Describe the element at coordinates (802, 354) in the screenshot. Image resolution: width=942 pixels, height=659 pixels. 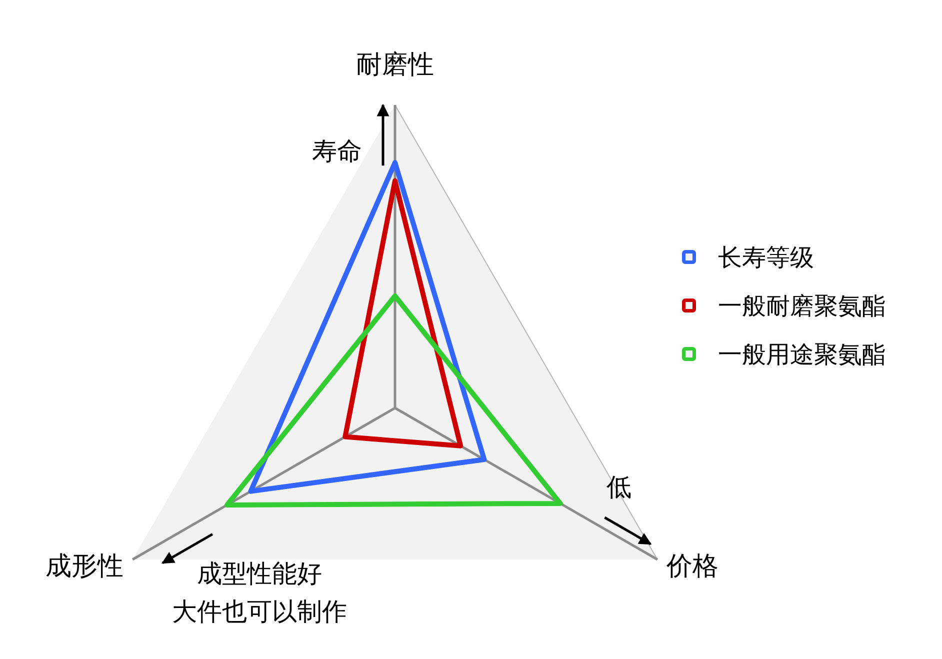
I see `legend-label: 一般用途聚氨酯` at that location.